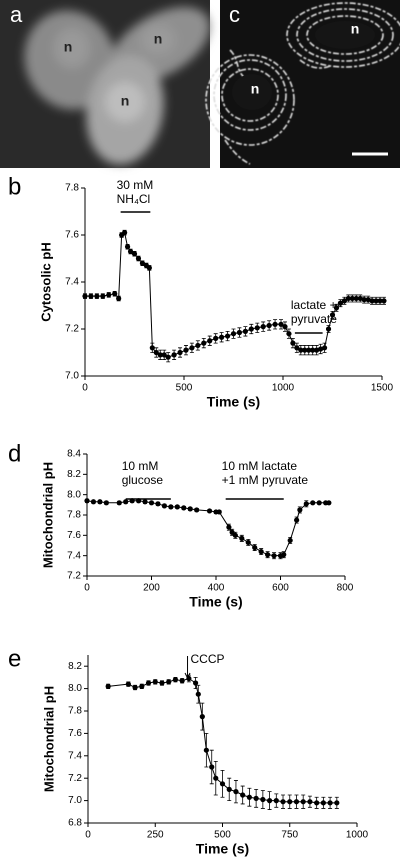 The image size is (400, 863). Describe the element at coordinates (72, 376) in the screenshot. I see `y-tick-label: 7.0` at that location.